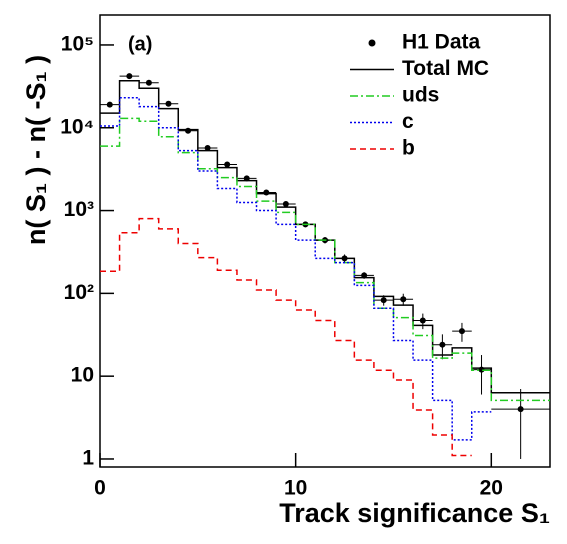 This screenshot has width=567, height=544. Describe the element at coordinates (408, 148) in the screenshot. I see `legend-label: b` at that location.